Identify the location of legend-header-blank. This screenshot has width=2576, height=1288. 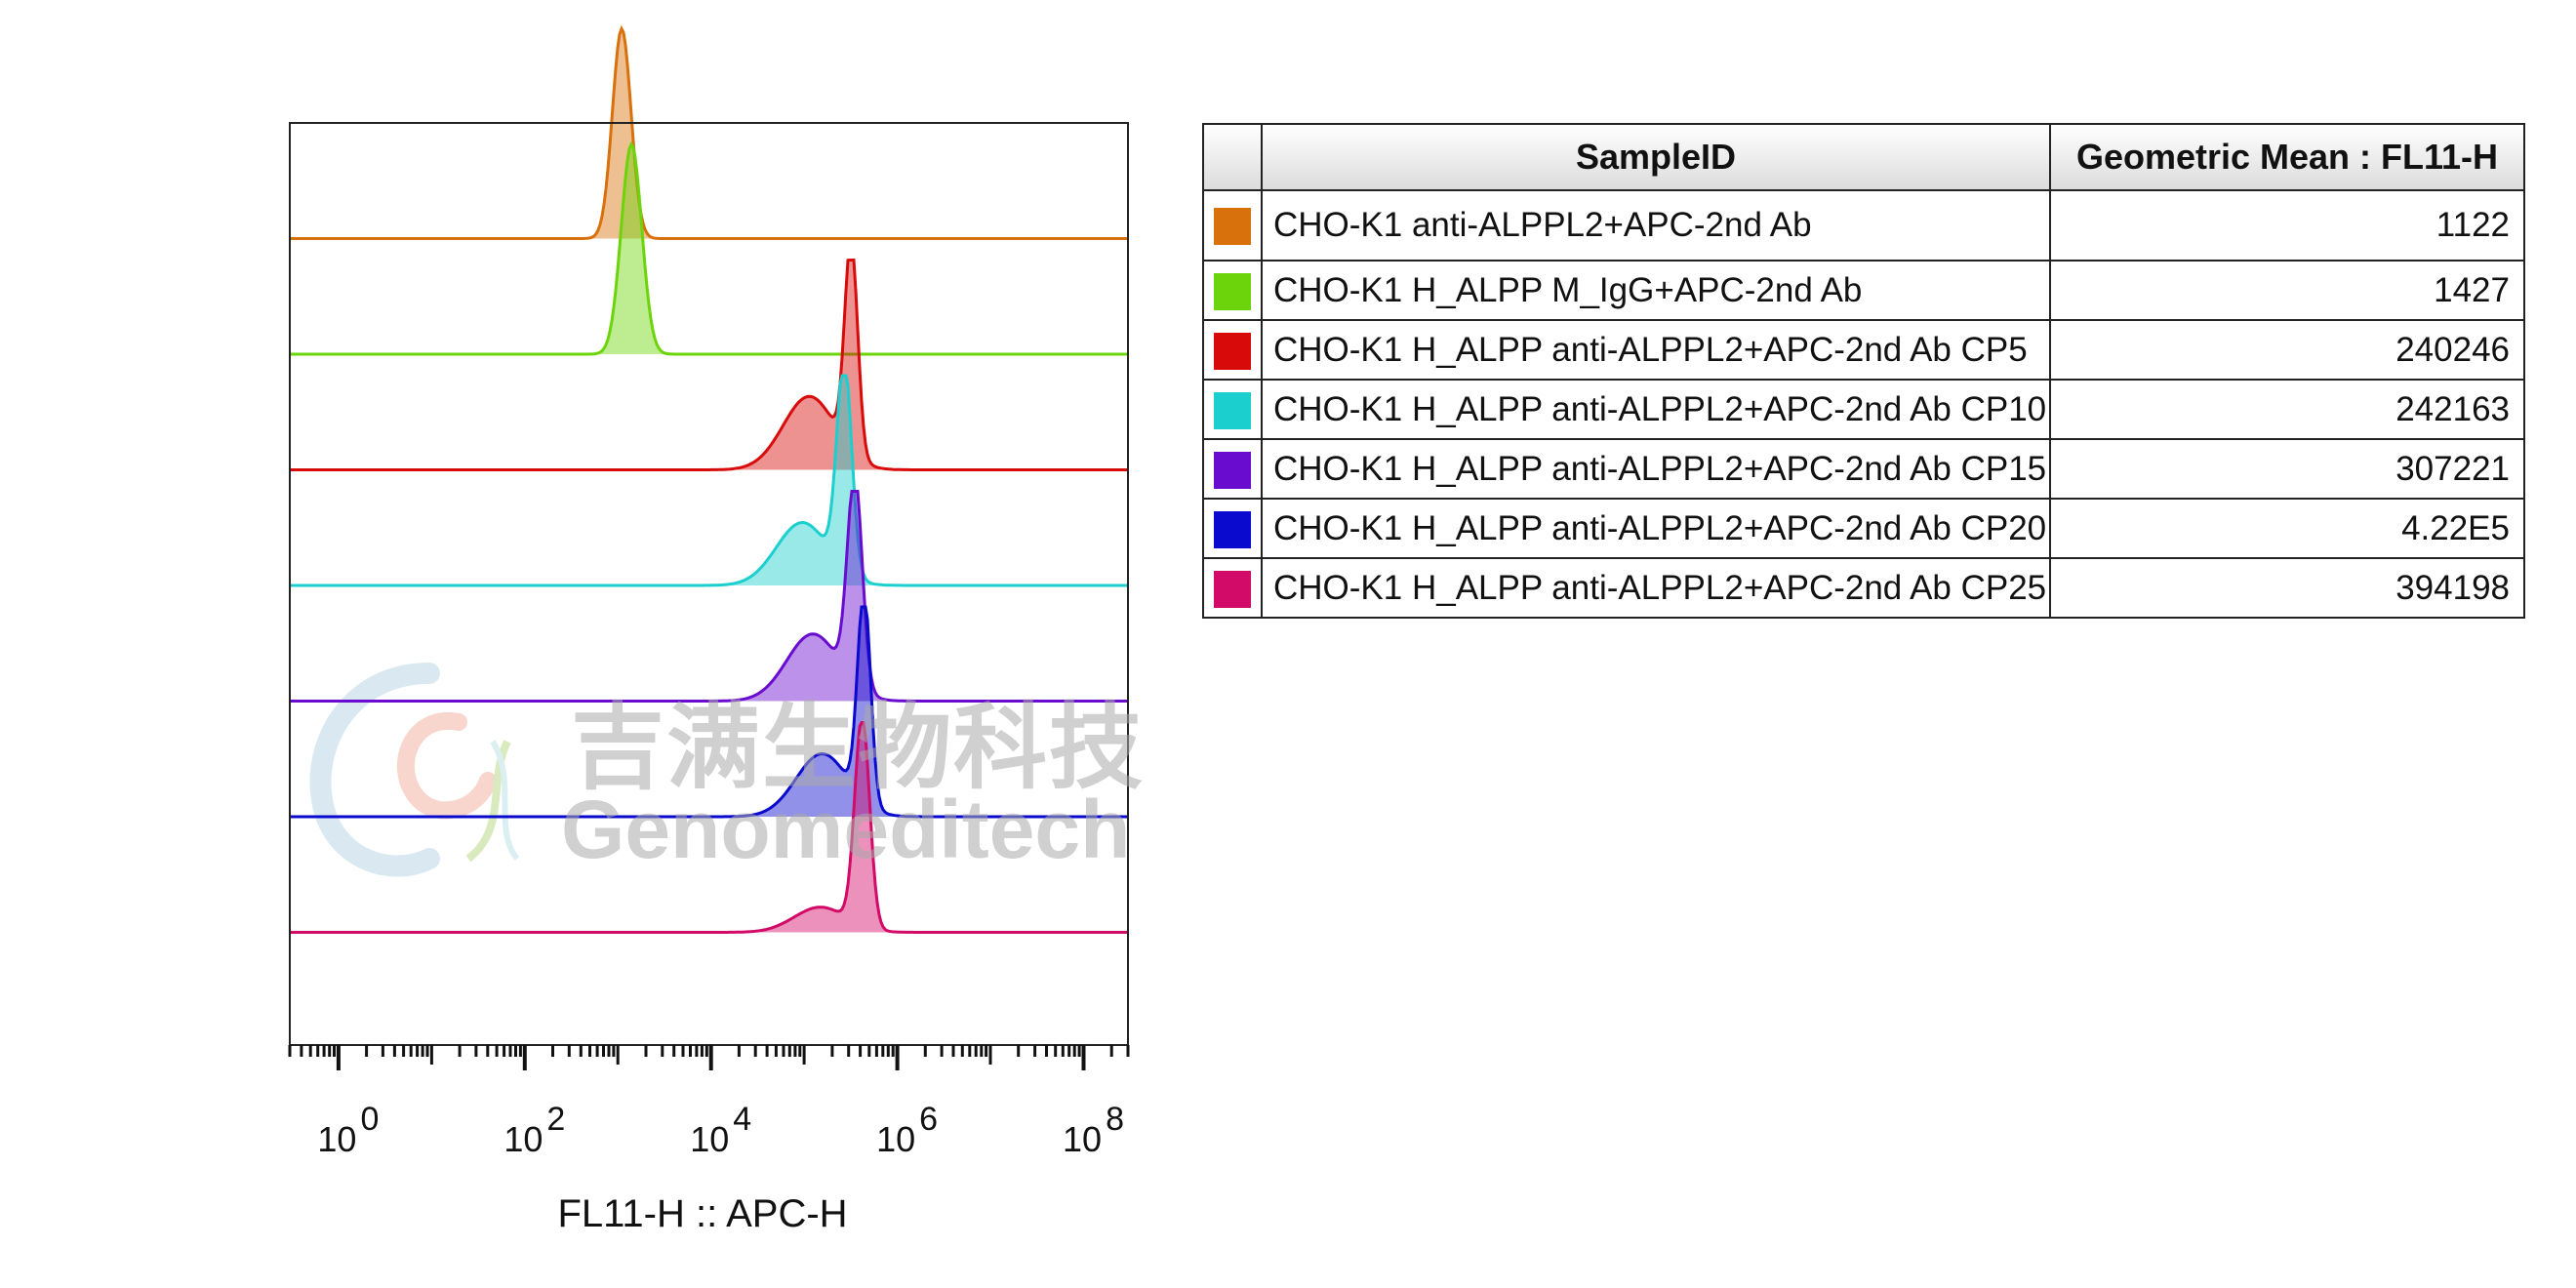
(1232, 157).